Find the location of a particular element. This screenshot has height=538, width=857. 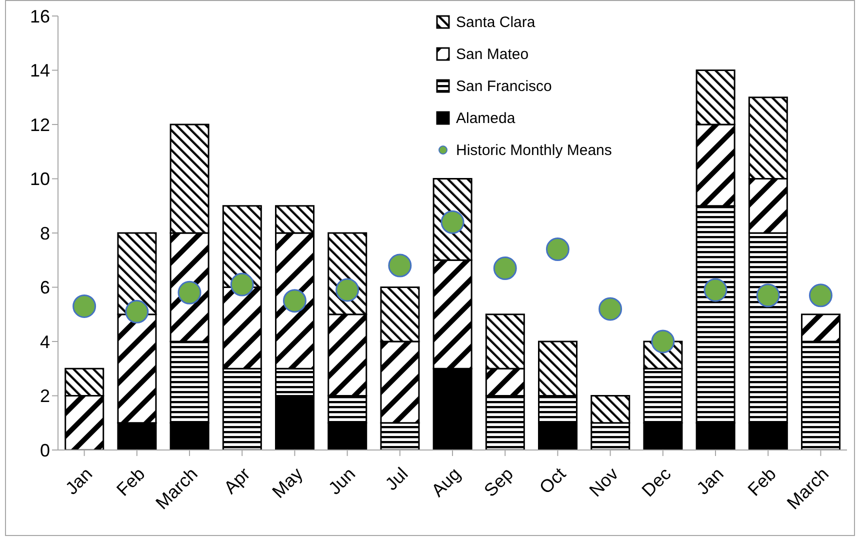

x-tick-label: Sep is located at coordinates (498, 482).